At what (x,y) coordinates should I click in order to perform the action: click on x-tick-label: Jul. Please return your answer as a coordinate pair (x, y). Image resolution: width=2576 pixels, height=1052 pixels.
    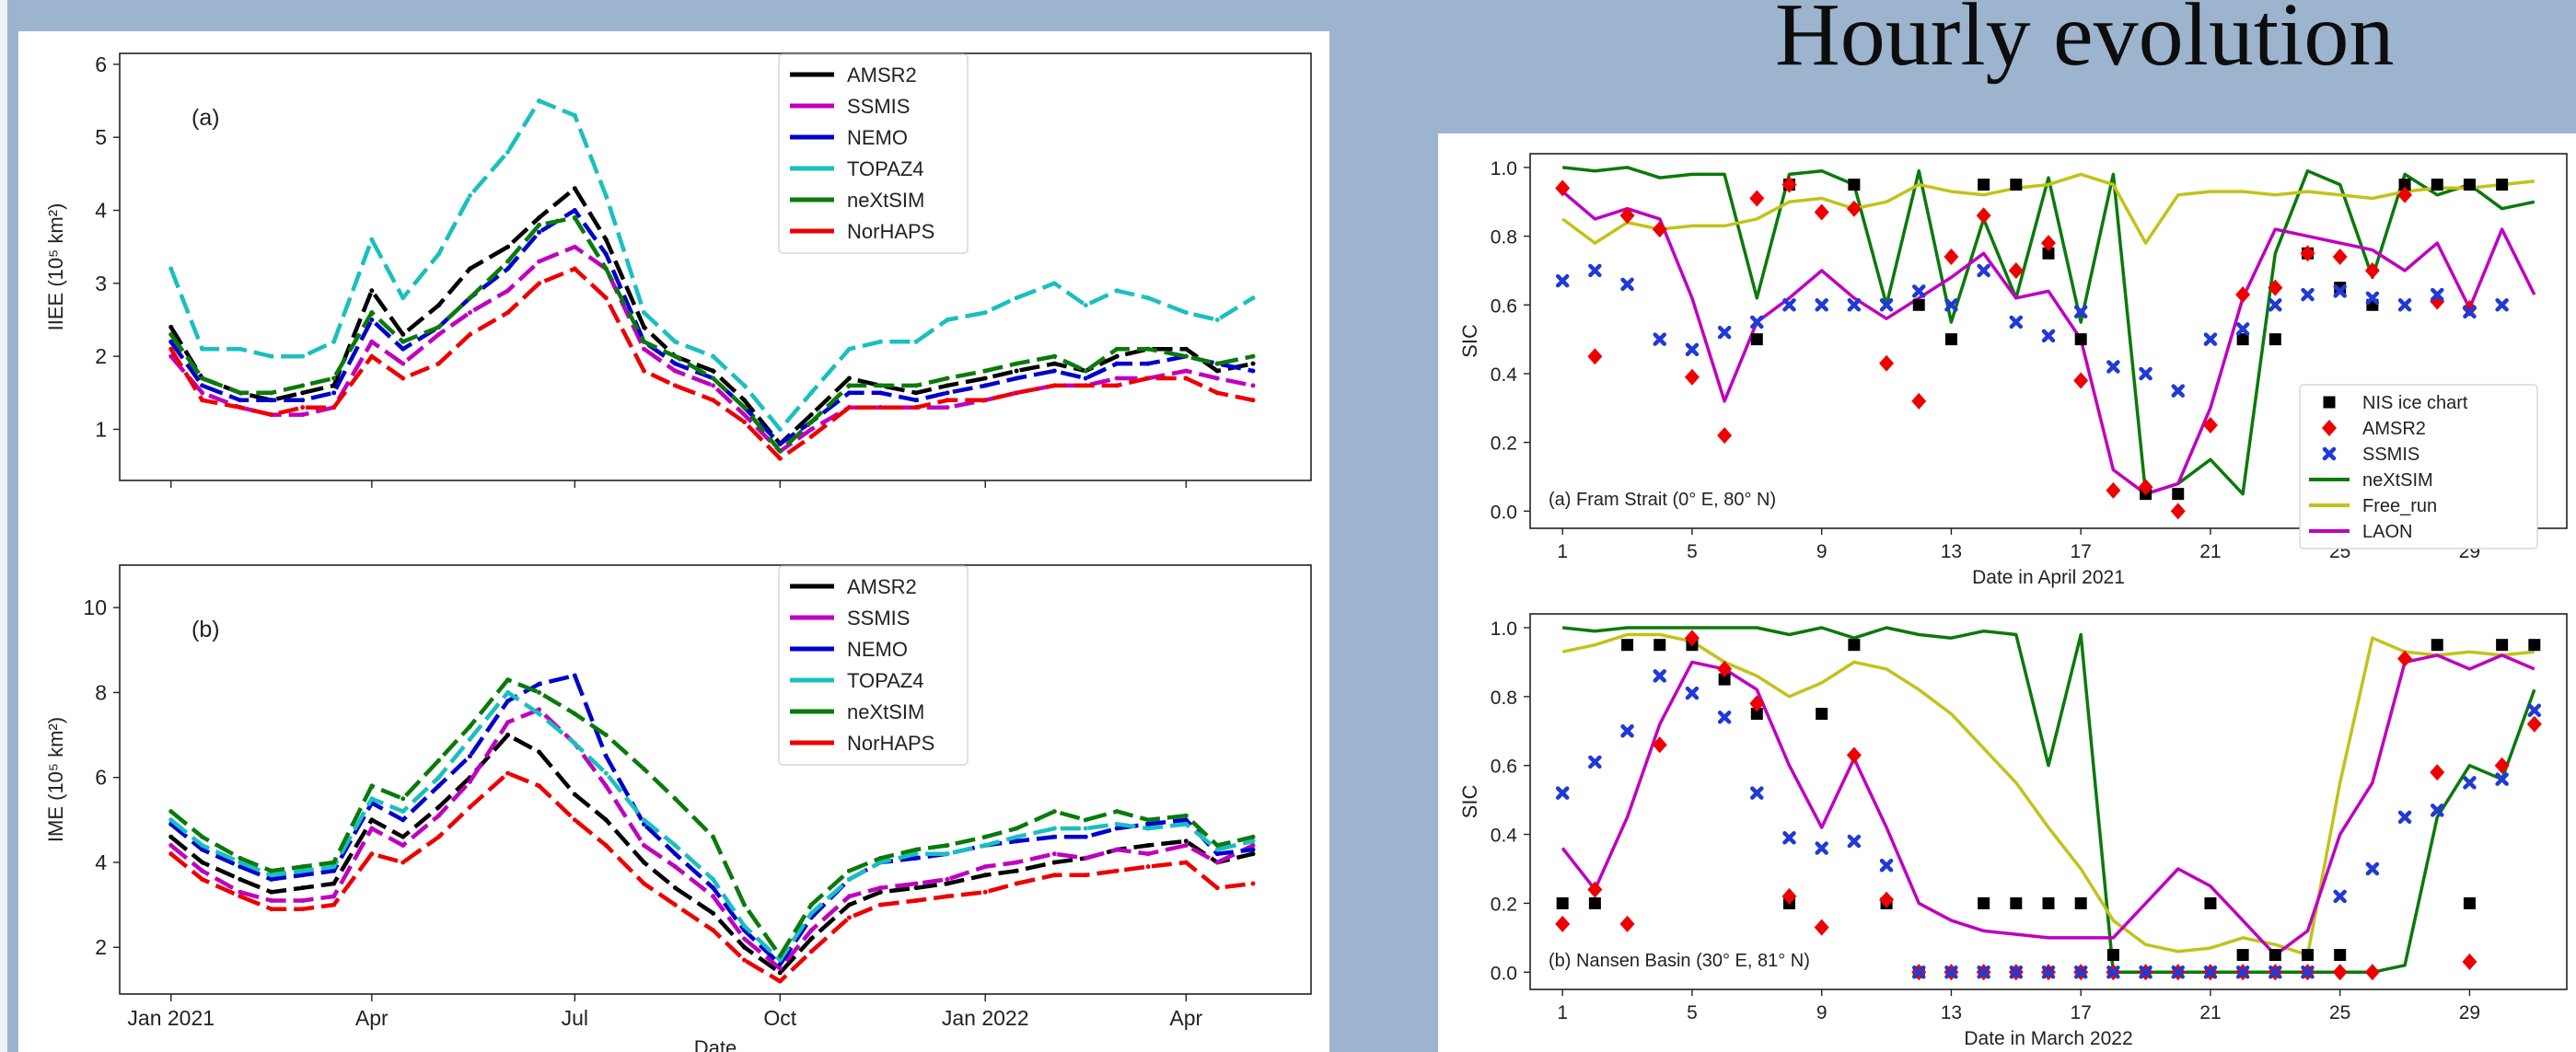
    Looking at the image, I should click on (575, 1018).